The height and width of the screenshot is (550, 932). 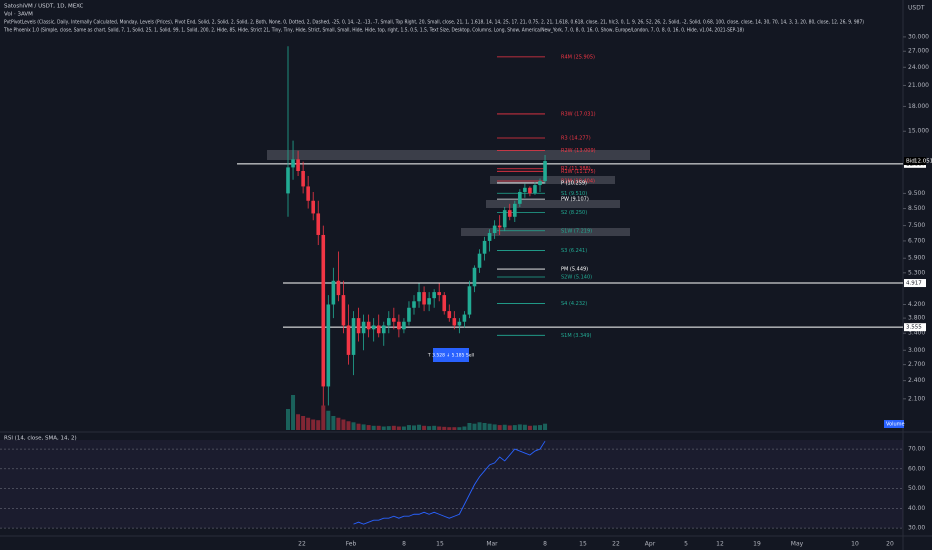 What do you see at coordinates (576, 277) in the screenshot?
I see `pivot-label: S2W (5.140)` at bounding box center [576, 277].